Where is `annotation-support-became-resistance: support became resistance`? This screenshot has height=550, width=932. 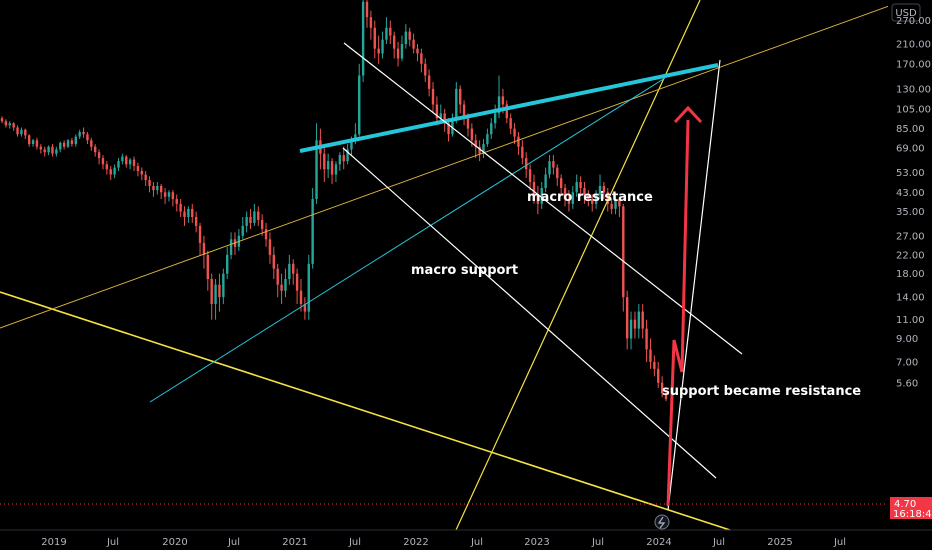
annotation-support-became-resistance: support became resistance is located at coordinates (761, 391).